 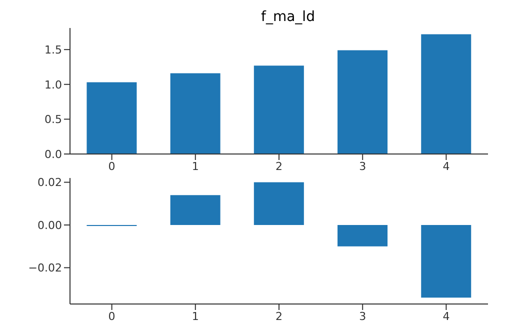 I want to click on y-tick-label: 1.0, so click(x=53, y=85).